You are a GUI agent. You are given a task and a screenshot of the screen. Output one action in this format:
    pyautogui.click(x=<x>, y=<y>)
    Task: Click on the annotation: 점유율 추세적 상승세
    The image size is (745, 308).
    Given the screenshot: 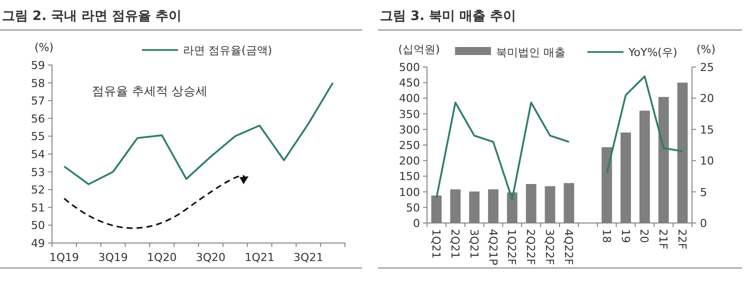 What is the action you would take?
    pyautogui.click(x=150, y=91)
    